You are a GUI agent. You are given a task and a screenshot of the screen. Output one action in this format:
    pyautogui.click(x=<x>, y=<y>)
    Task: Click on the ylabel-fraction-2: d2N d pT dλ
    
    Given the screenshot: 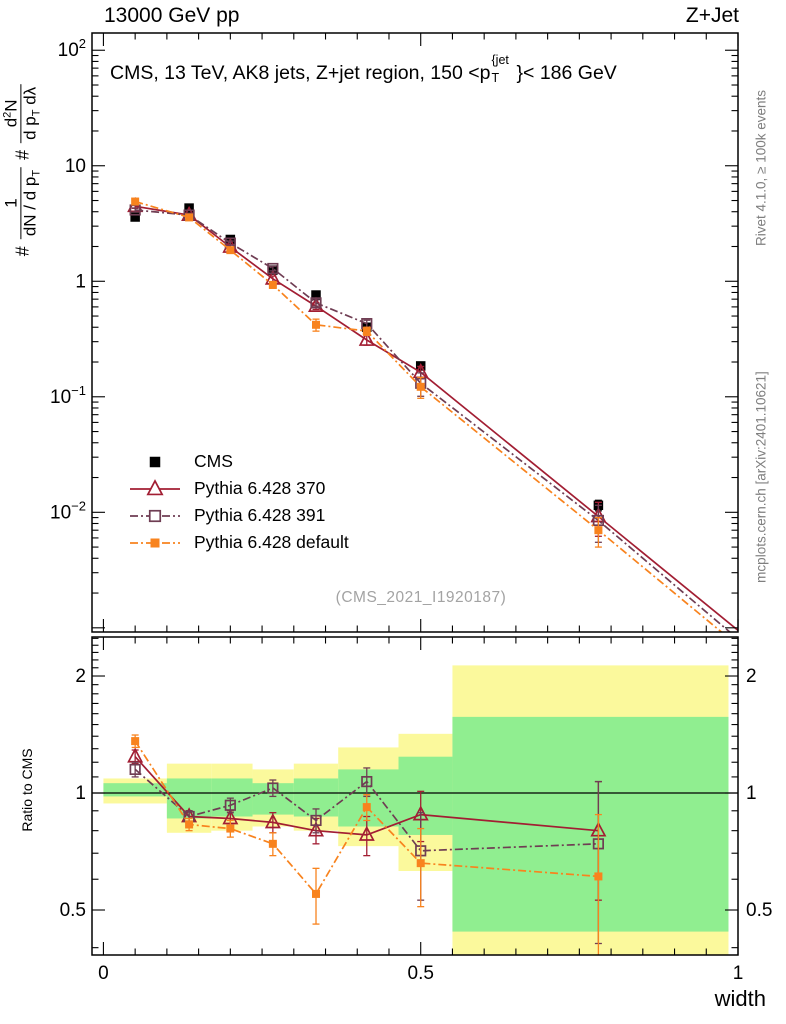 What is the action you would take?
    pyautogui.click(x=22, y=113)
    